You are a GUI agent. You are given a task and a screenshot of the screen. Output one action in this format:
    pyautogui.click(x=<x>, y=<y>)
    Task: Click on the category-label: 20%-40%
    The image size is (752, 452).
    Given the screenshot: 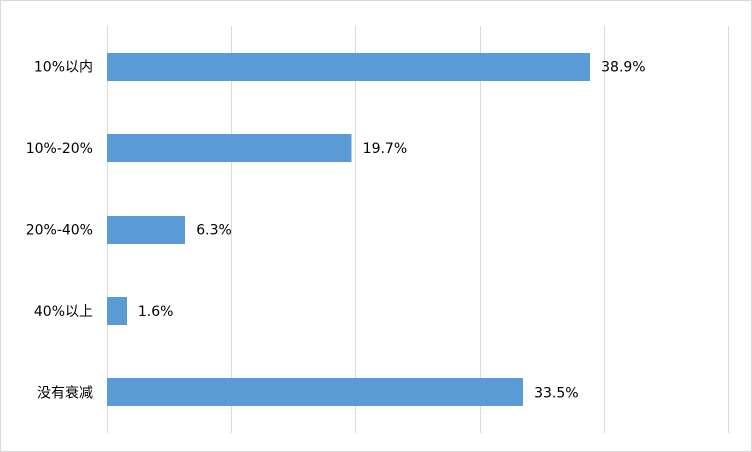 What is the action you would take?
    pyautogui.click(x=59, y=231)
    